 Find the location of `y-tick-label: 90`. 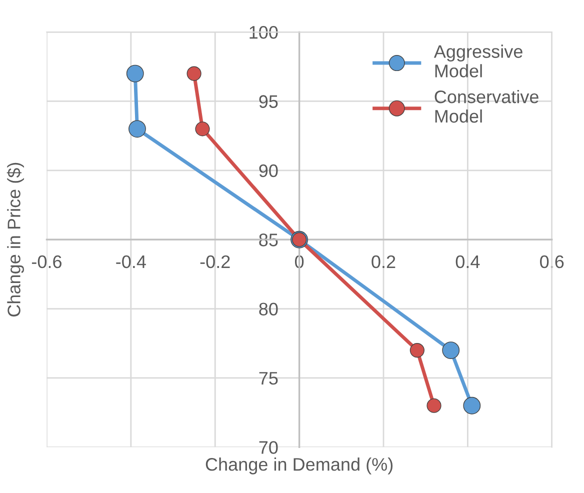

y-tick-label: 90 is located at coordinates (268, 171).